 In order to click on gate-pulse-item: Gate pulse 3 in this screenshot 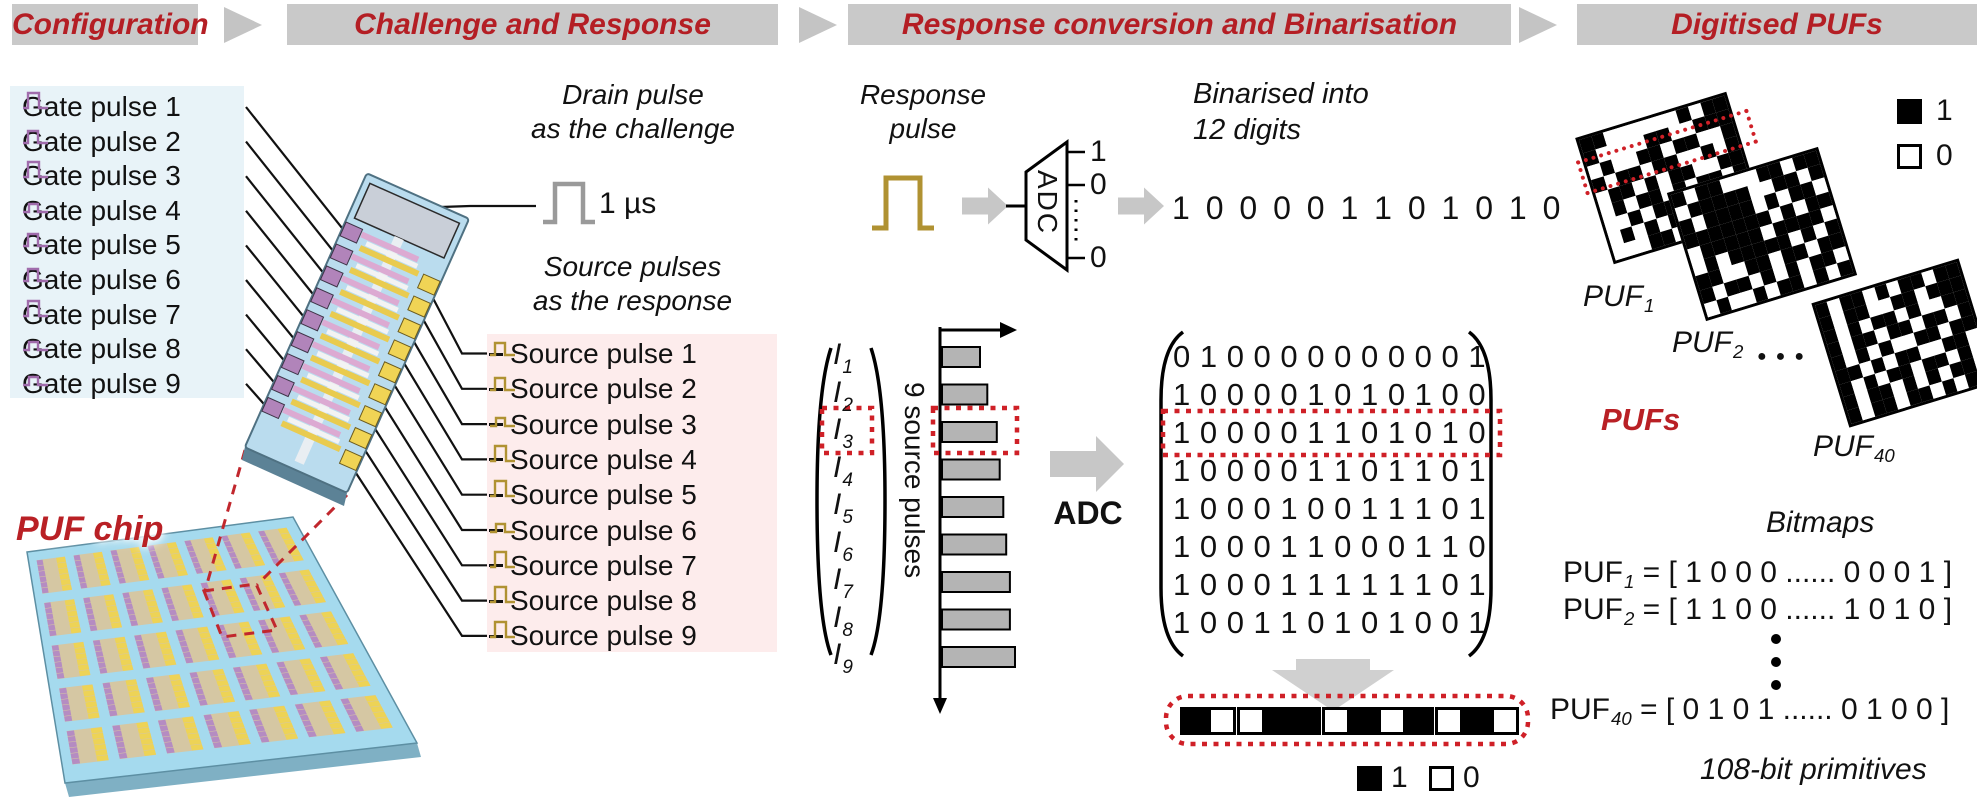, I will do `click(101, 176)`.